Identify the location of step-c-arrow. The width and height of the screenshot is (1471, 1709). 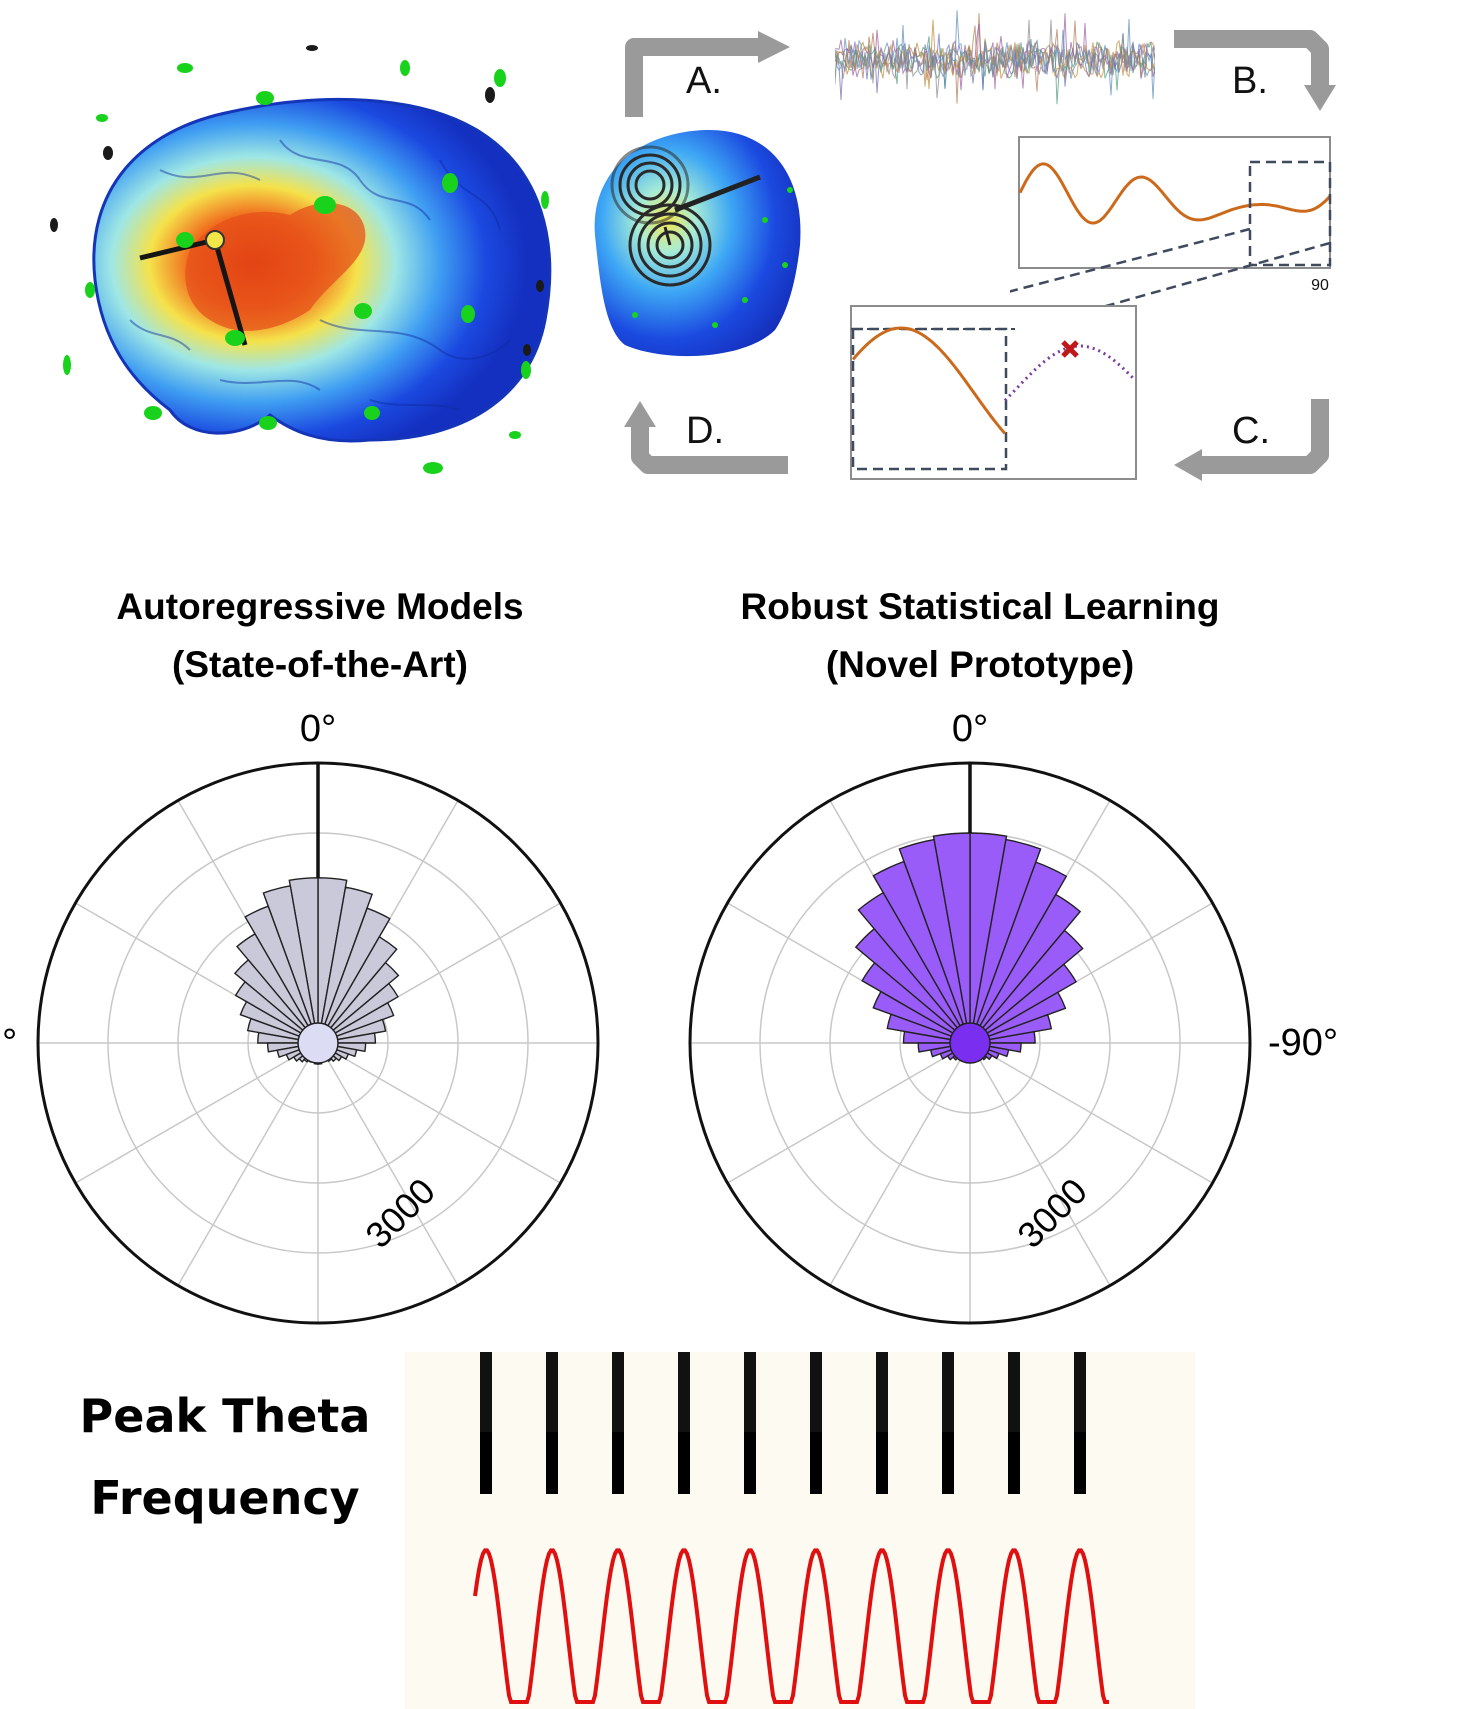
(1251, 440).